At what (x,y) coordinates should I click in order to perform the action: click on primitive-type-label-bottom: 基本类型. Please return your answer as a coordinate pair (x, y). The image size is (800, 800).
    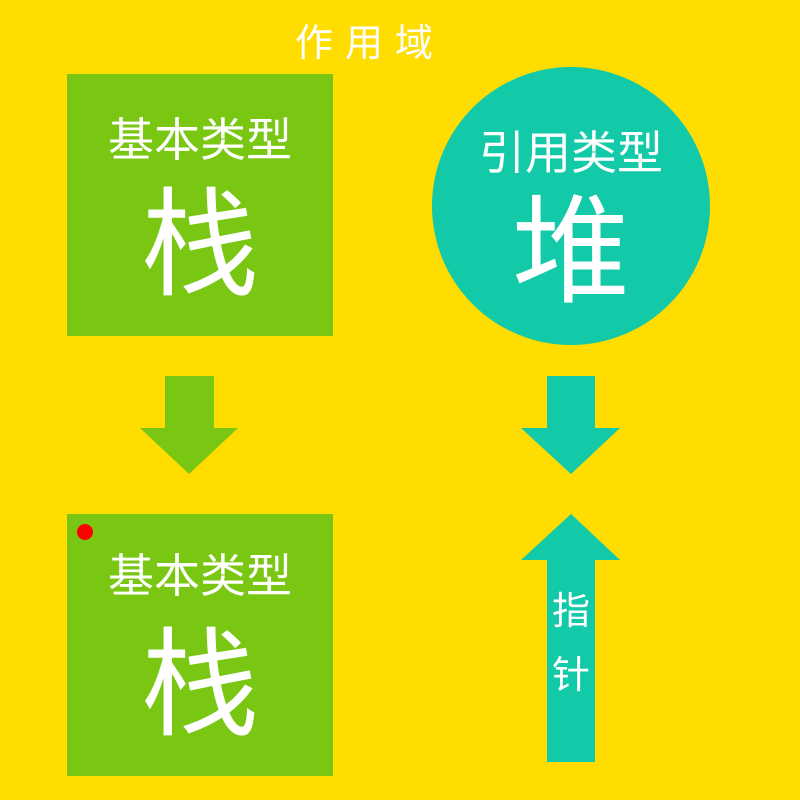
    Looking at the image, I should click on (200, 576).